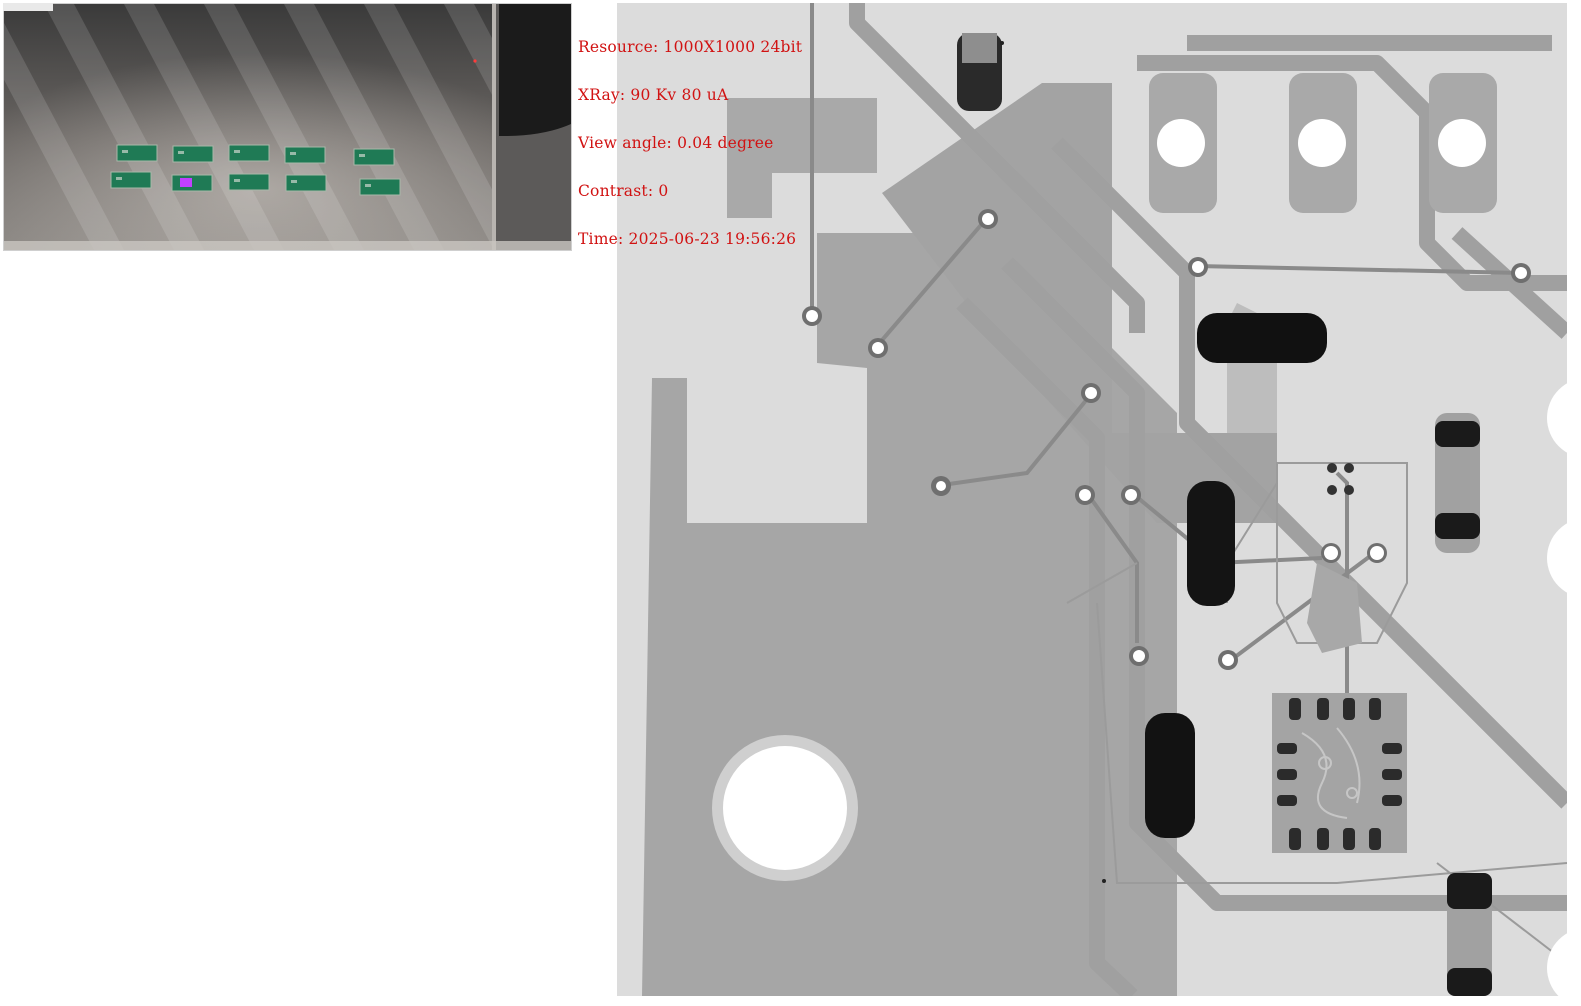  Describe the element at coordinates (28, 7) in the screenshot. I see `overview-corner-tab` at that location.